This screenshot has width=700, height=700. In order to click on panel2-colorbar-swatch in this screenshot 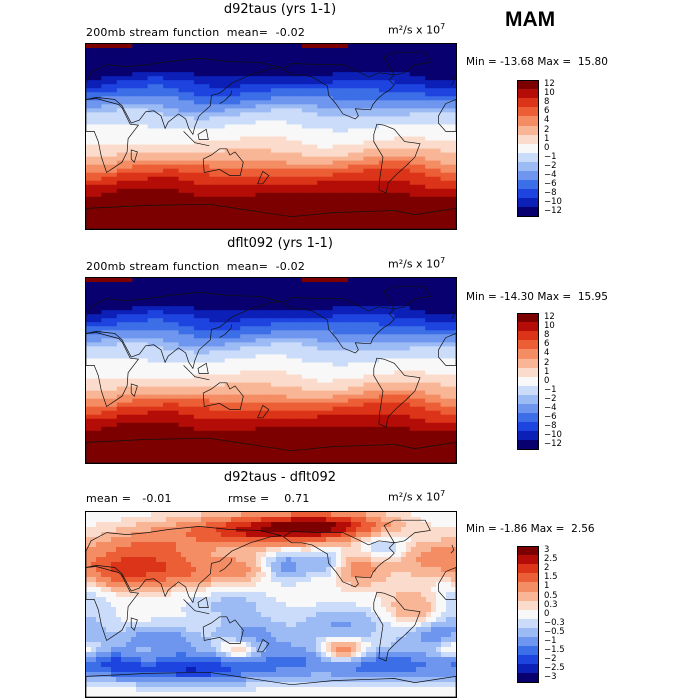, I will do `click(528, 318)`.